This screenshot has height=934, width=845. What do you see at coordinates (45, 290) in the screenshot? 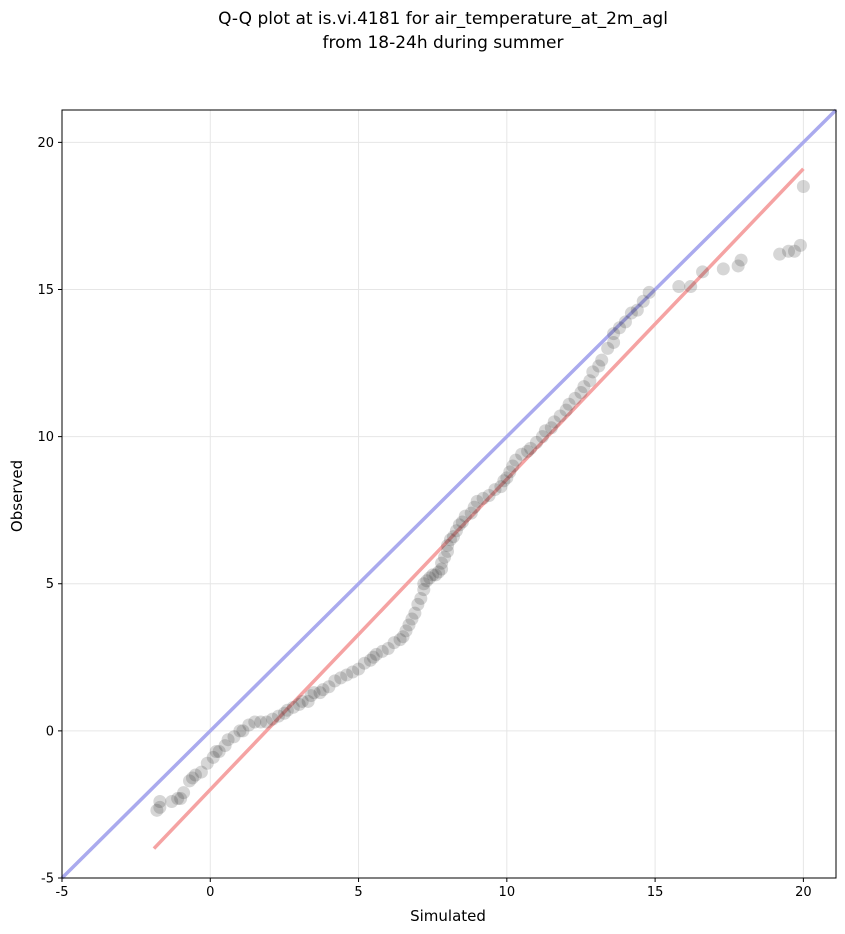
I see `y-tick-label: 15` at bounding box center [45, 290].